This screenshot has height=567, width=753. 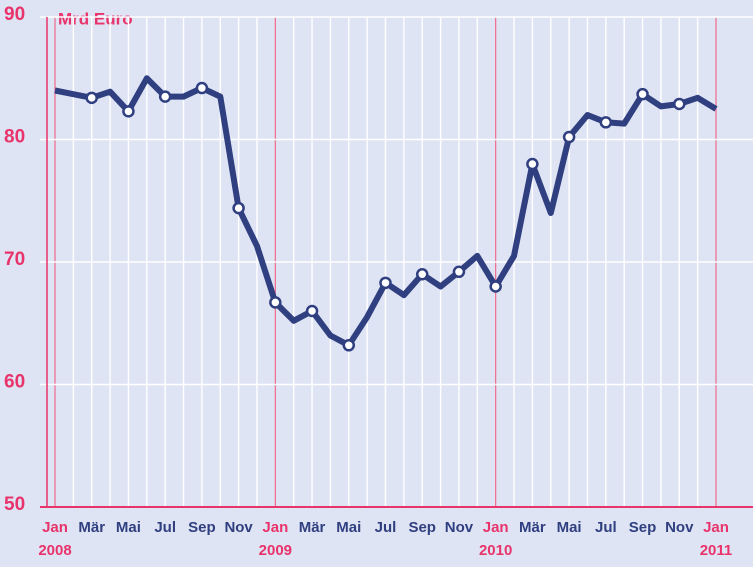 I want to click on y-tick-label: 50, so click(x=14, y=504).